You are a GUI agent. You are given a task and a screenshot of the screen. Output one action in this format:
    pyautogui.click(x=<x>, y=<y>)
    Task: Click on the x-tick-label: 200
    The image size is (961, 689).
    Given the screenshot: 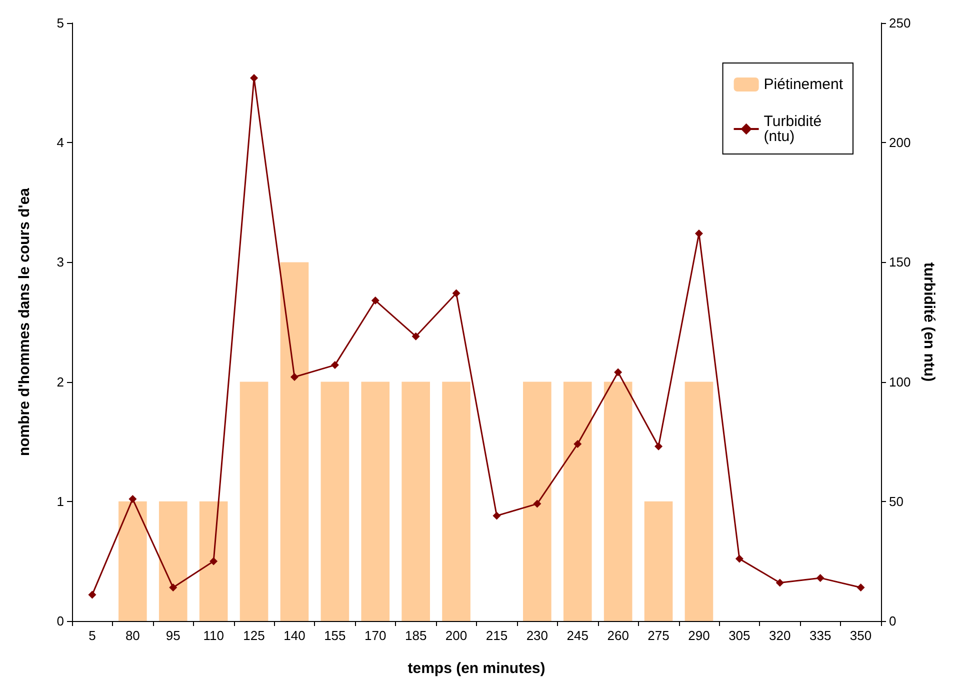 What is the action you would take?
    pyautogui.click(x=456, y=635)
    